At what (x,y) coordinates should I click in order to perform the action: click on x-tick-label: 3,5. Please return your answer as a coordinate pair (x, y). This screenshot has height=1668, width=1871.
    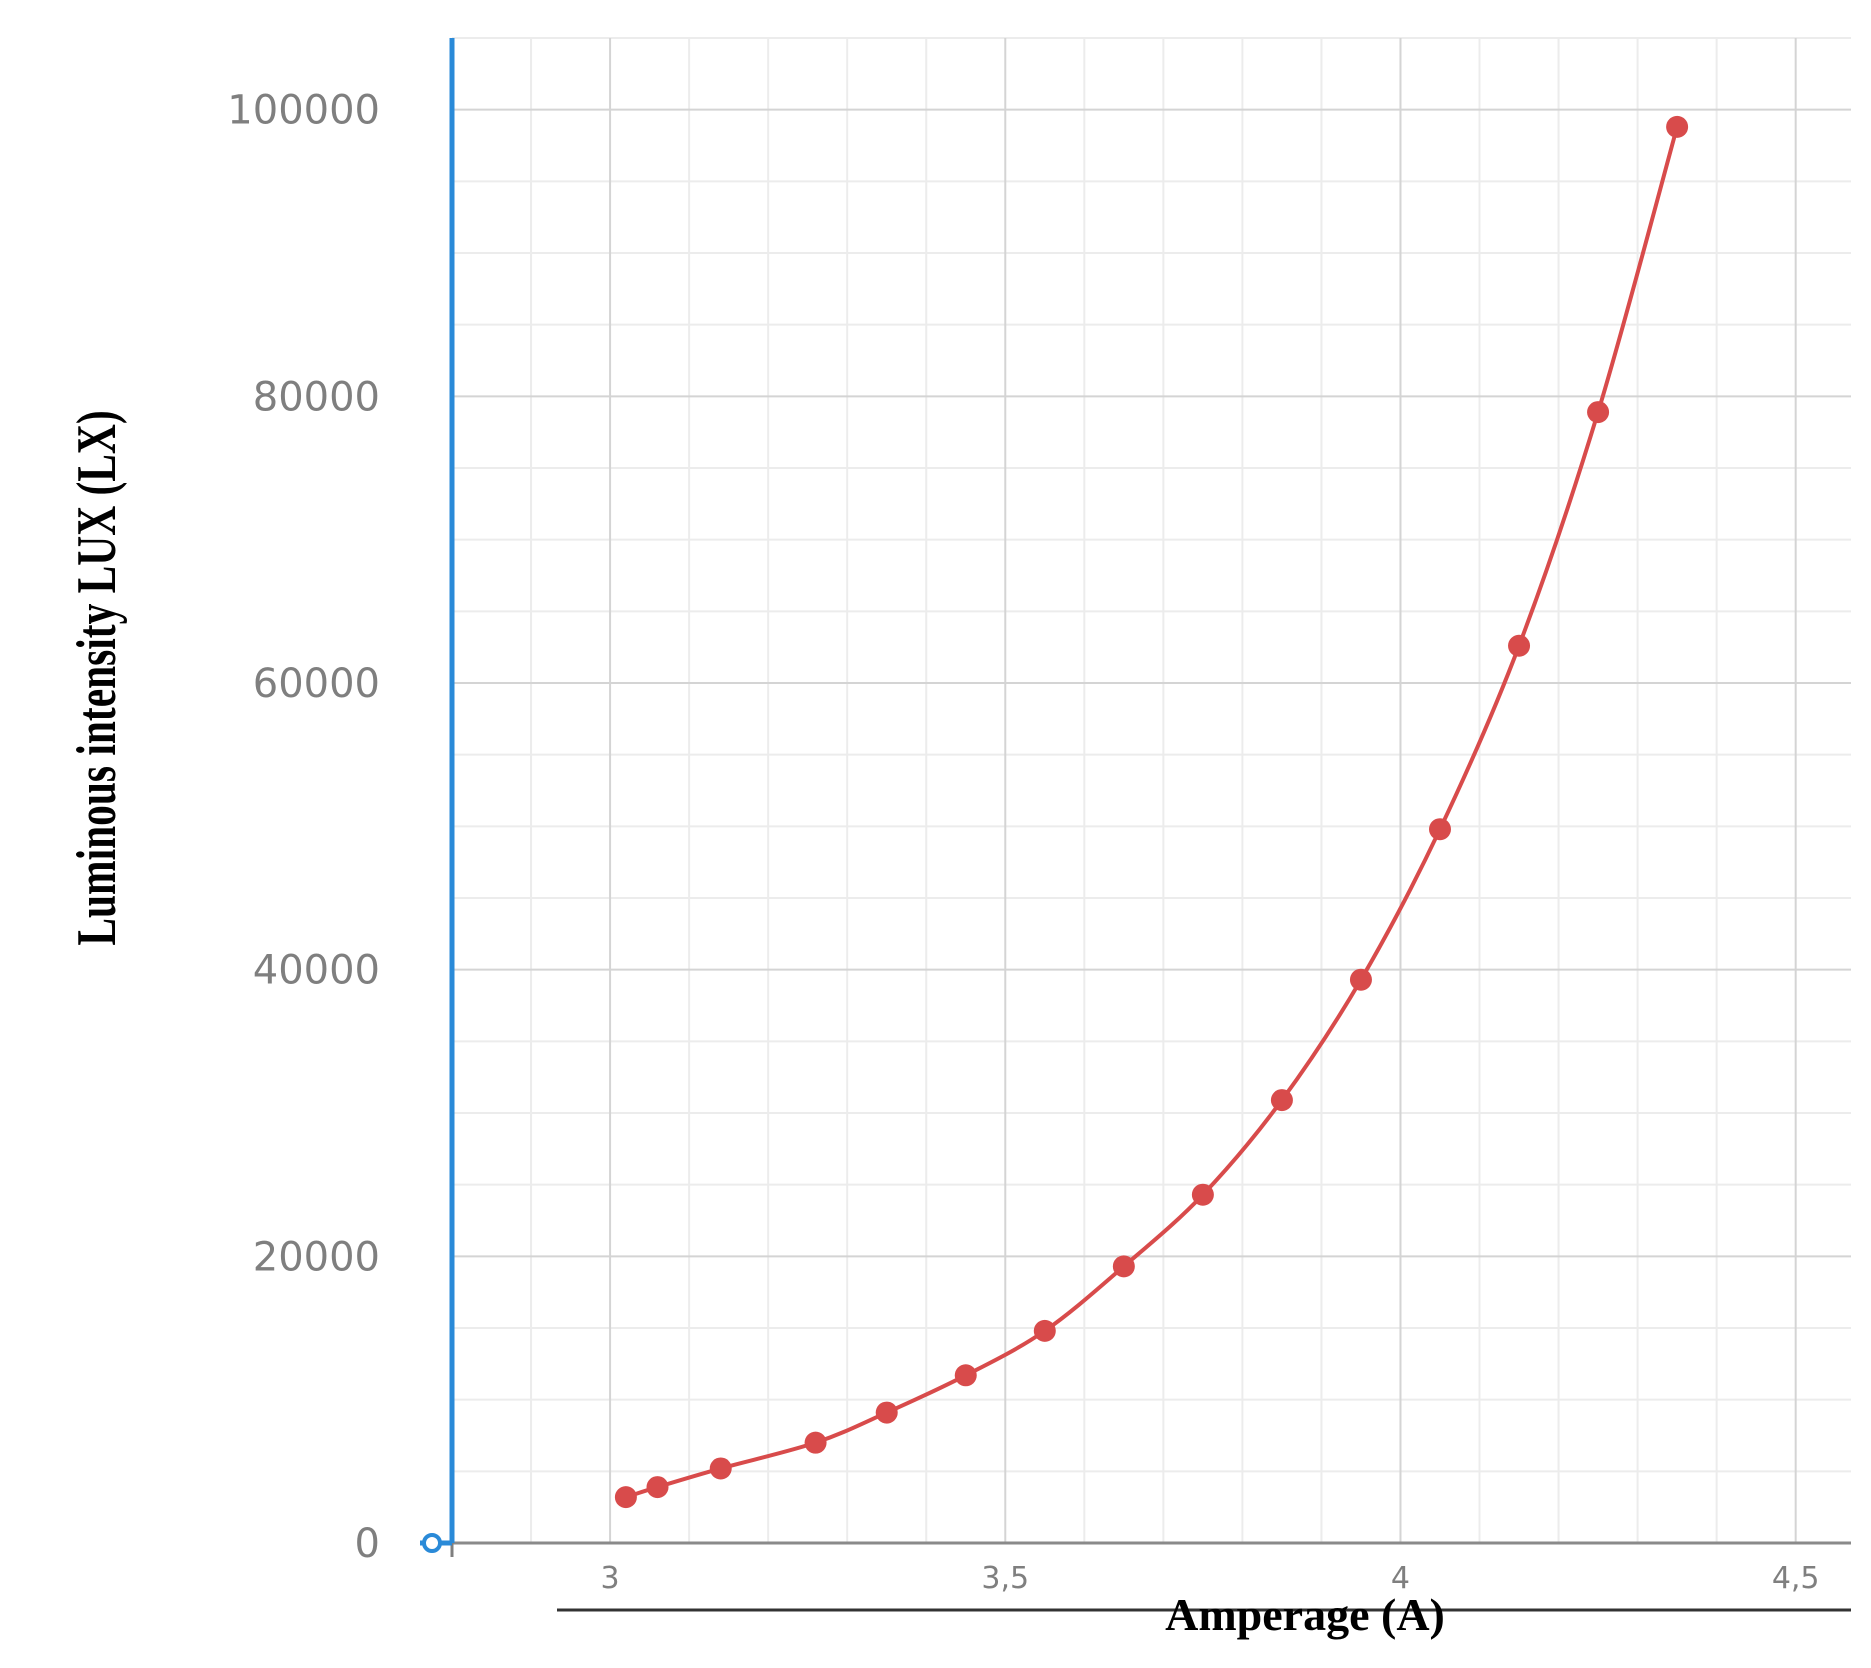
    Looking at the image, I should click on (1005, 1578).